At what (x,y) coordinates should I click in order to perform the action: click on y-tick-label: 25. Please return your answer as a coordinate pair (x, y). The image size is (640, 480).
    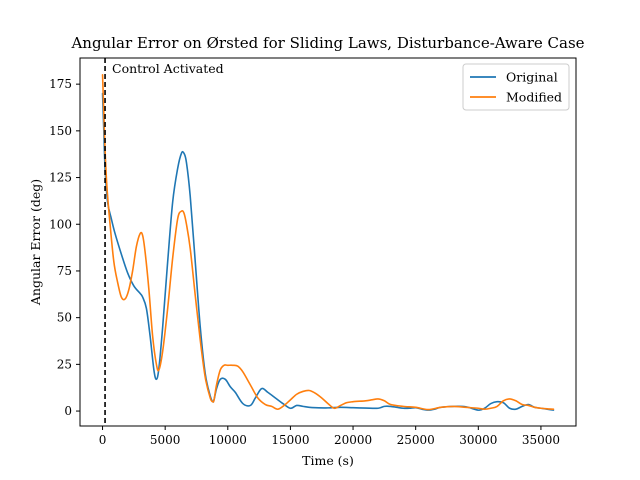
    Looking at the image, I should click on (64, 364).